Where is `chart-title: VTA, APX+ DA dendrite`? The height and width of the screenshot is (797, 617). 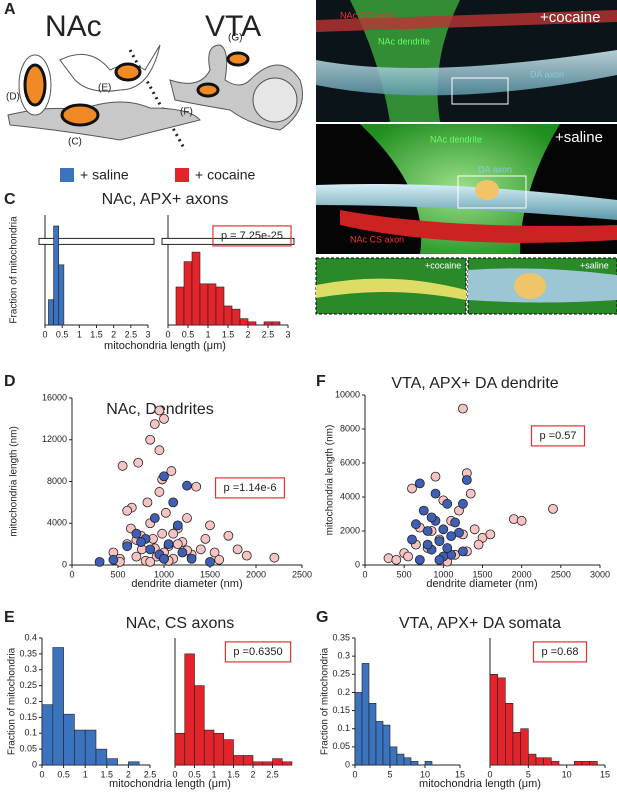
chart-title: VTA, APX+ DA dendrite is located at coordinates (474, 383).